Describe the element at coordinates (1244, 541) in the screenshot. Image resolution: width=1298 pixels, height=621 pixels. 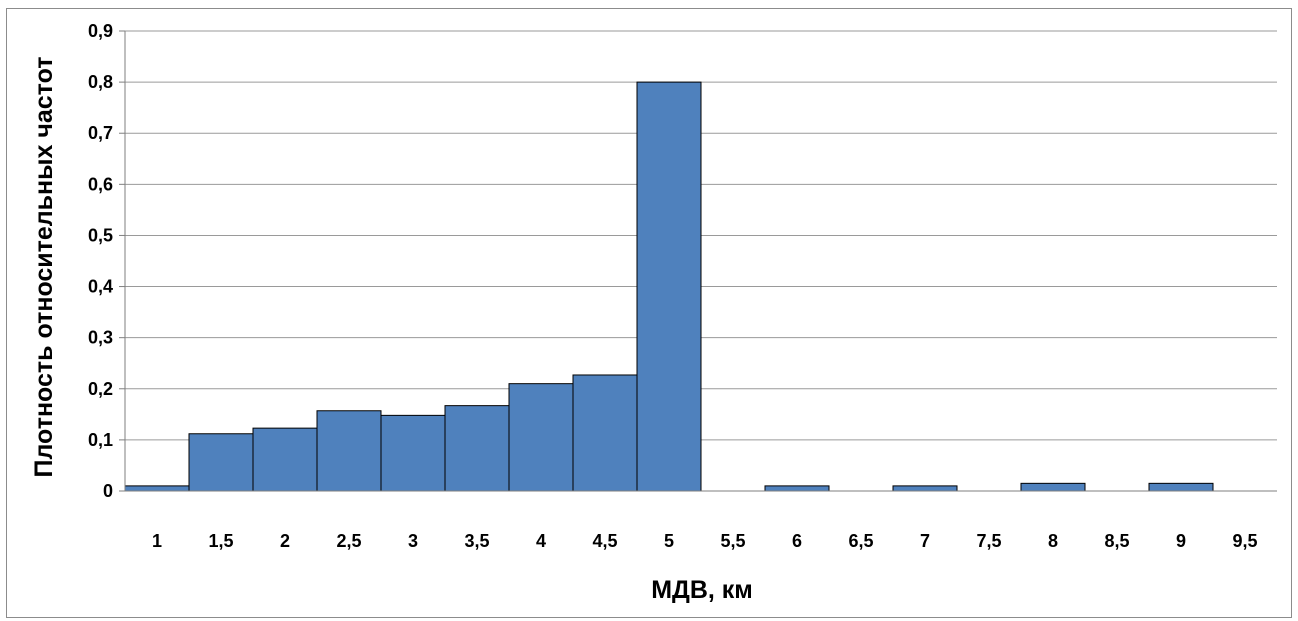
I see `x-tick-label: 9,5` at that location.